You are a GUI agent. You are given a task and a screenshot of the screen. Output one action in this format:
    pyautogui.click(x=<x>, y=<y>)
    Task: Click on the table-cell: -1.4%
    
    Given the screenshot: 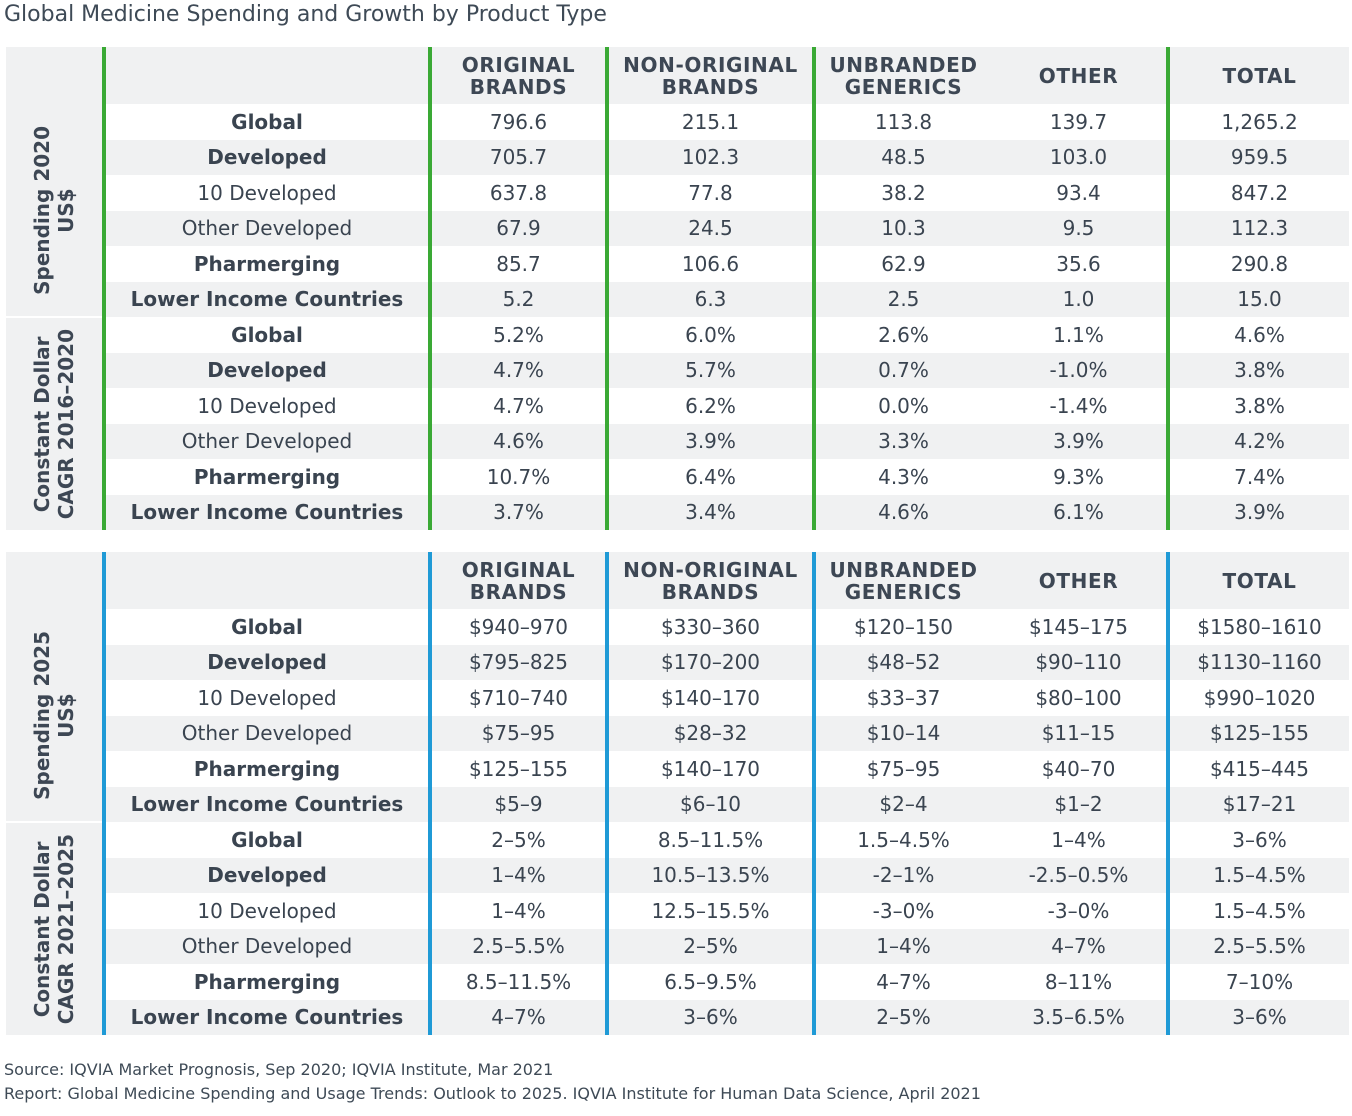 What is the action you would take?
    pyautogui.click(x=1079, y=406)
    